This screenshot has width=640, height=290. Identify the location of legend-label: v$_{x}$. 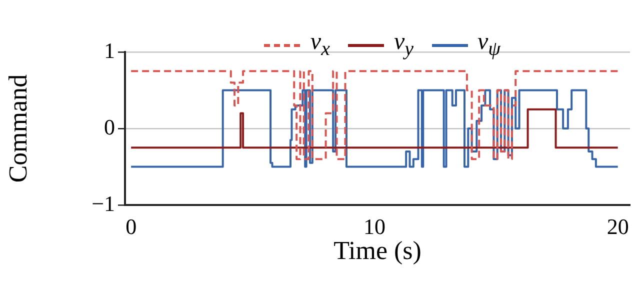
(320, 45).